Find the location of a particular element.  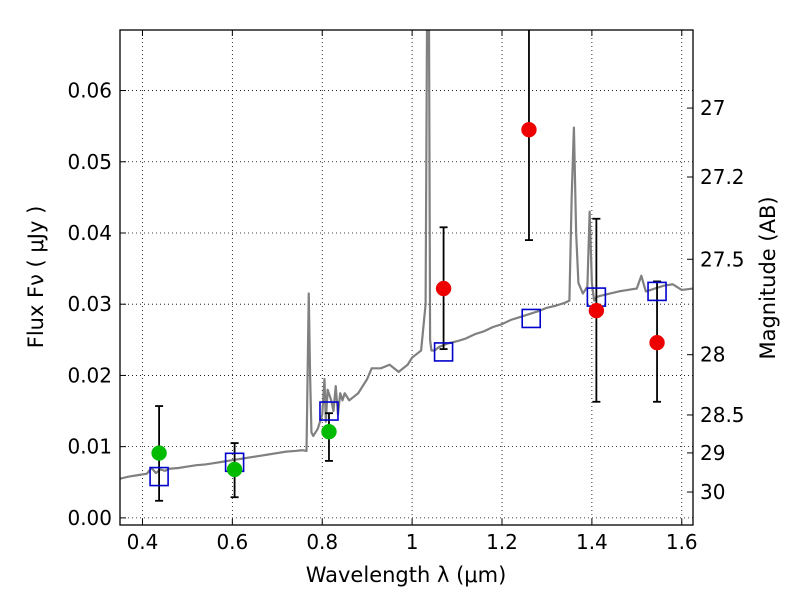

y-tick-label: 0.05 is located at coordinates (89, 162).